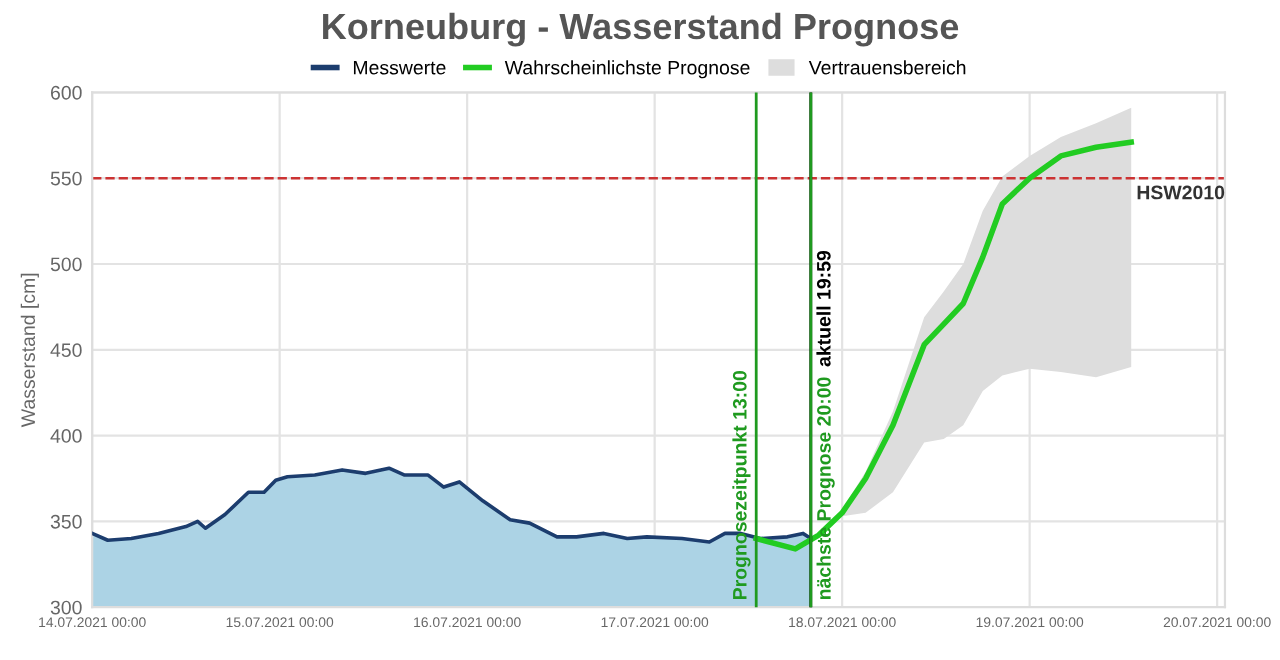 This screenshot has width=1280, height=660. Describe the element at coordinates (66, 92) in the screenshot. I see `y-tick-label: 600` at that location.